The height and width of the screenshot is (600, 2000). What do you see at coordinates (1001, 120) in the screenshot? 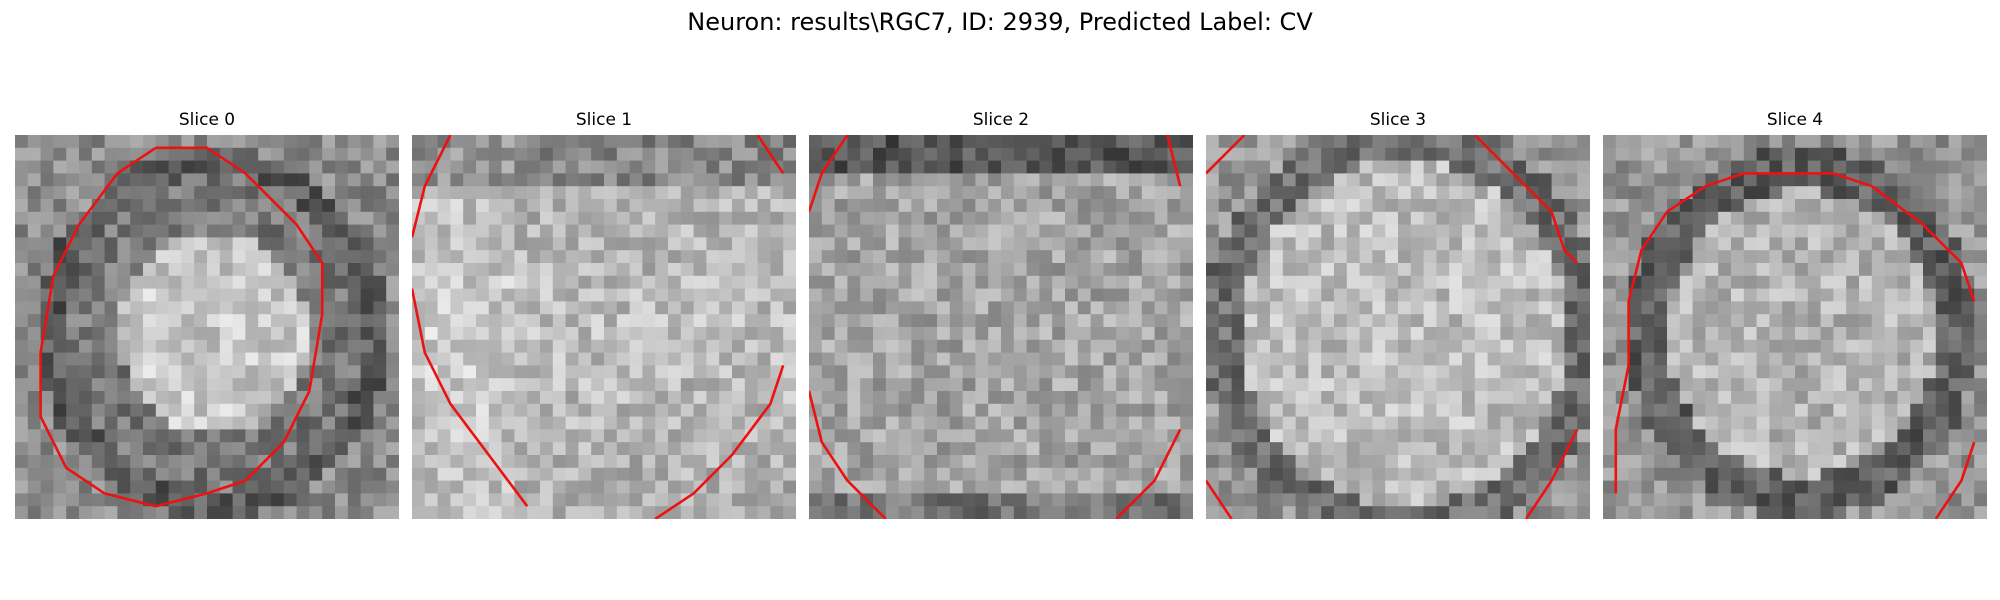
I see `slice-title: Slice 2` at bounding box center [1001, 120].